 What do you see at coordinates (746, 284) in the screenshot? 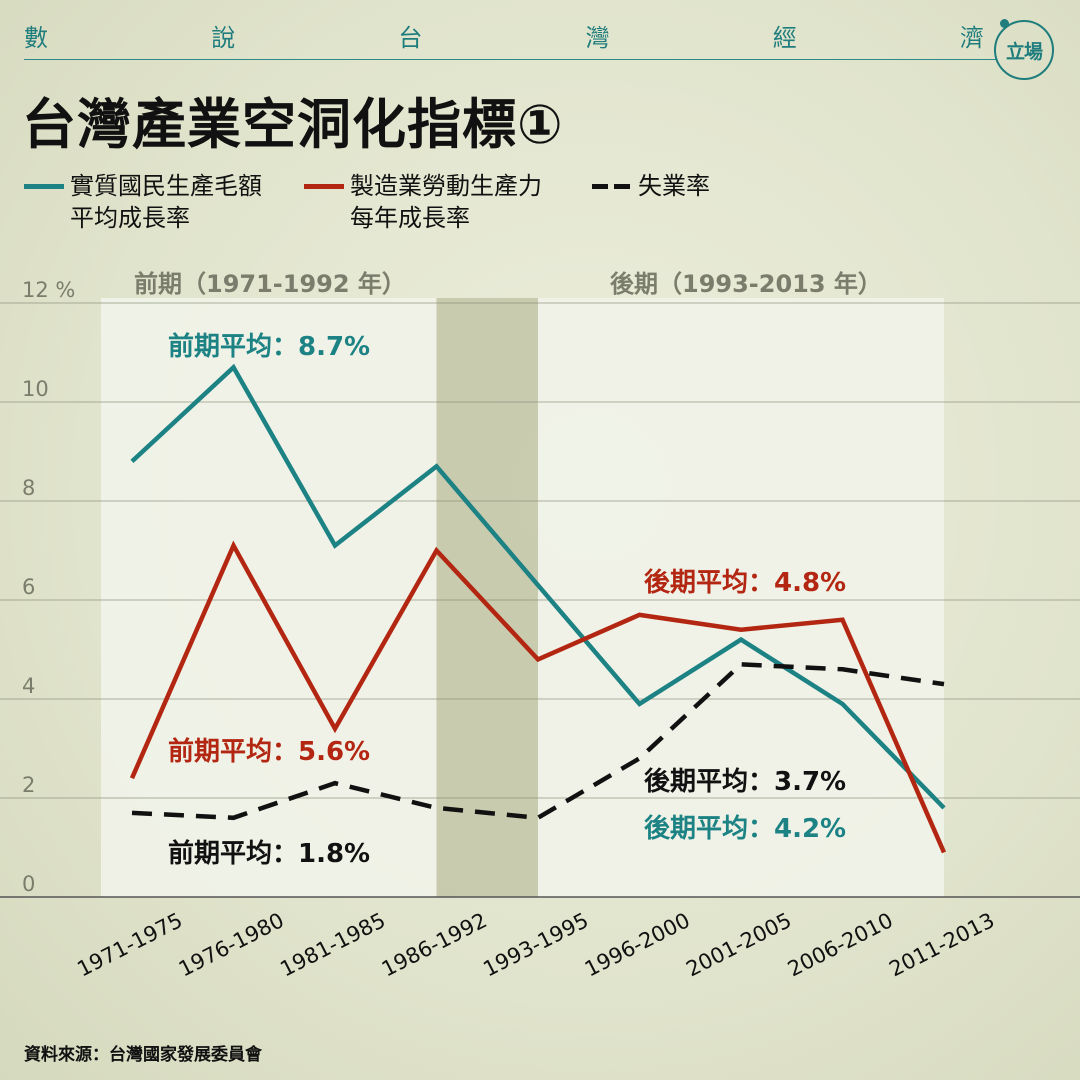
I see `period-label: 後期（1993-2013 年）` at bounding box center [746, 284].